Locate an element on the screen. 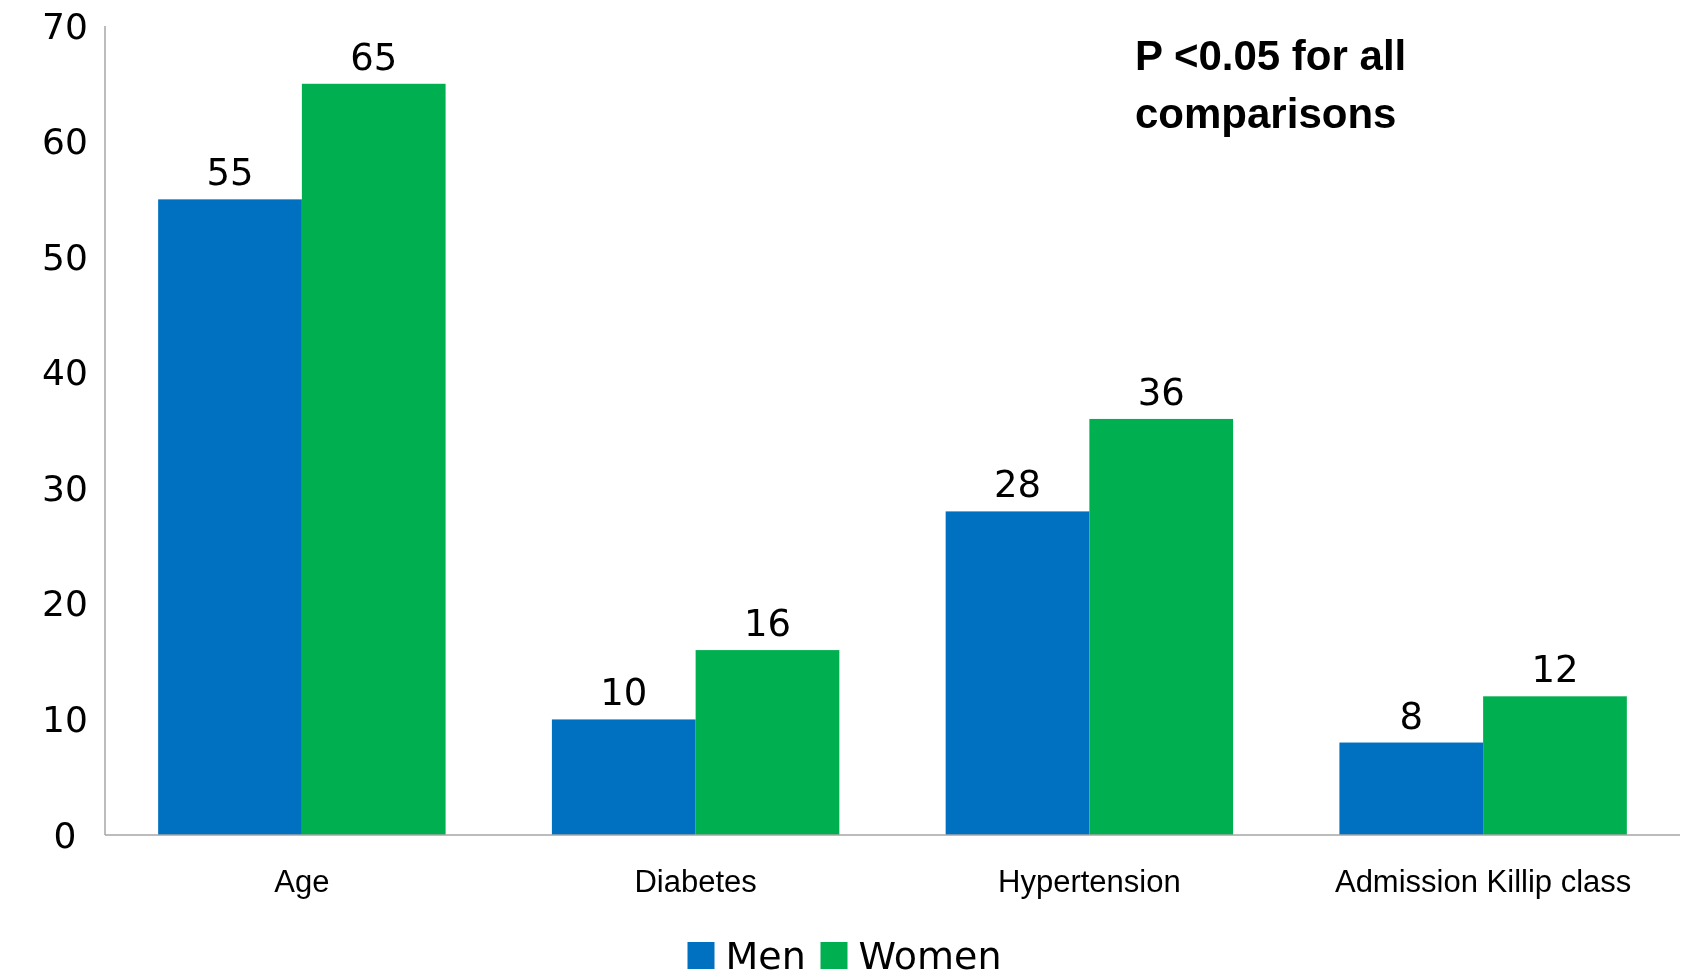 This screenshot has height=971, width=1683. y-tick-label: 20 is located at coordinates (65, 604).